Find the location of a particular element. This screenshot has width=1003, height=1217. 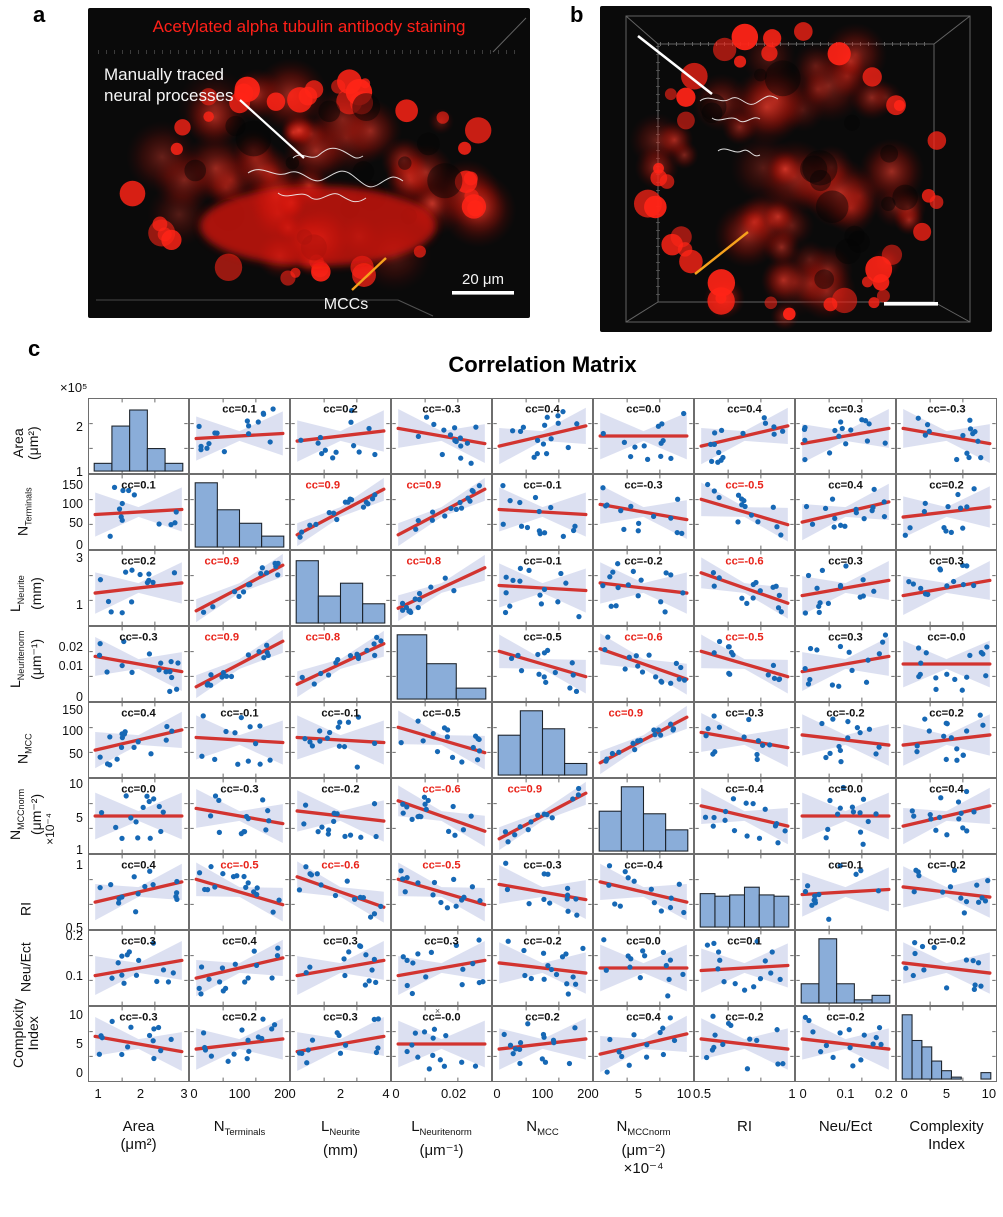

scatter-plot: cc=-0.4 is located at coordinates (643, 892).